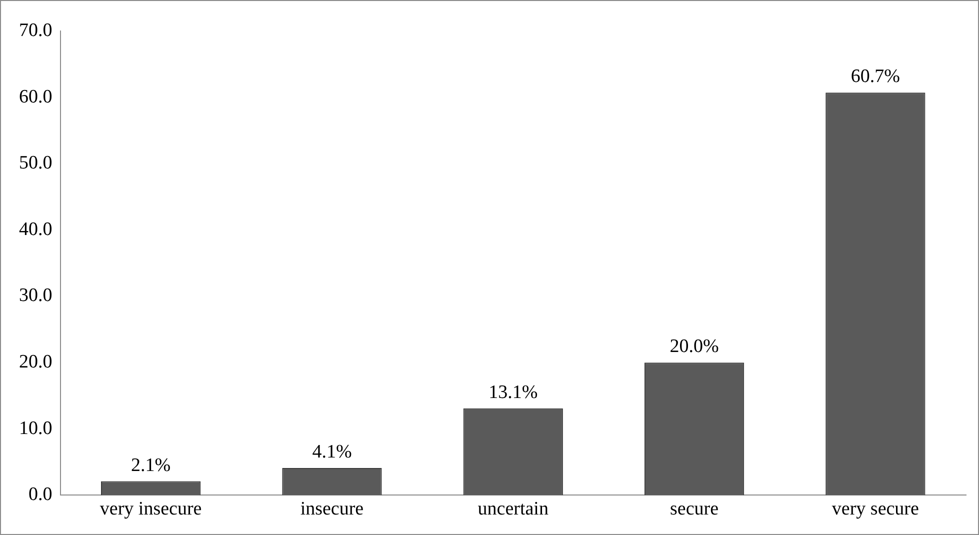  What do you see at coordinates (332, 451) in the screenshot?
I see `data-label: 4.1%` at bounding box center [332, 451].